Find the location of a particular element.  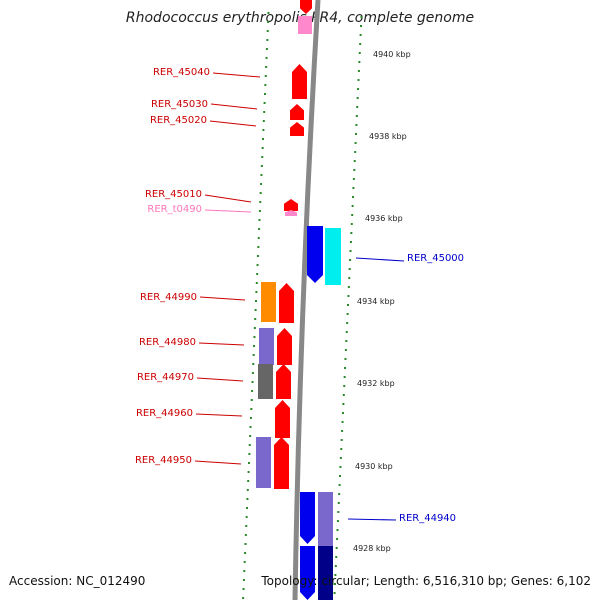

gene-rer-t0490 is located at coordinates (291, 213).